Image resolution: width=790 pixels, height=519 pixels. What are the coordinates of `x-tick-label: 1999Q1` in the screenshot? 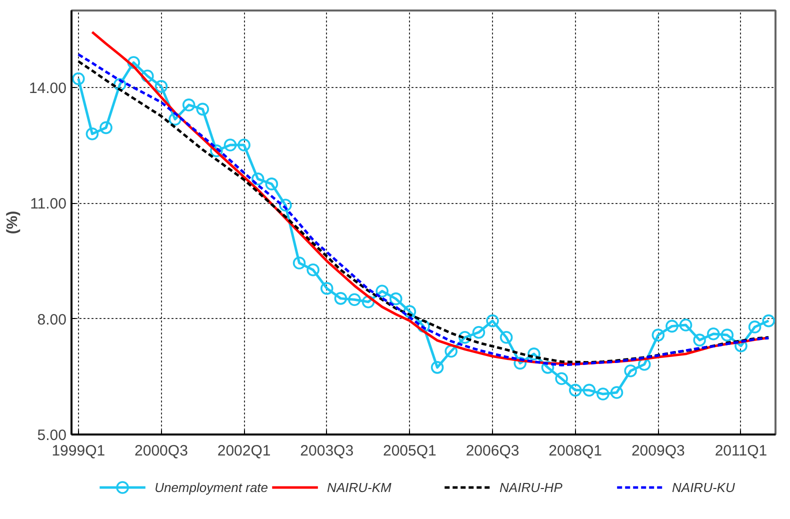 It's located at (79, 451).